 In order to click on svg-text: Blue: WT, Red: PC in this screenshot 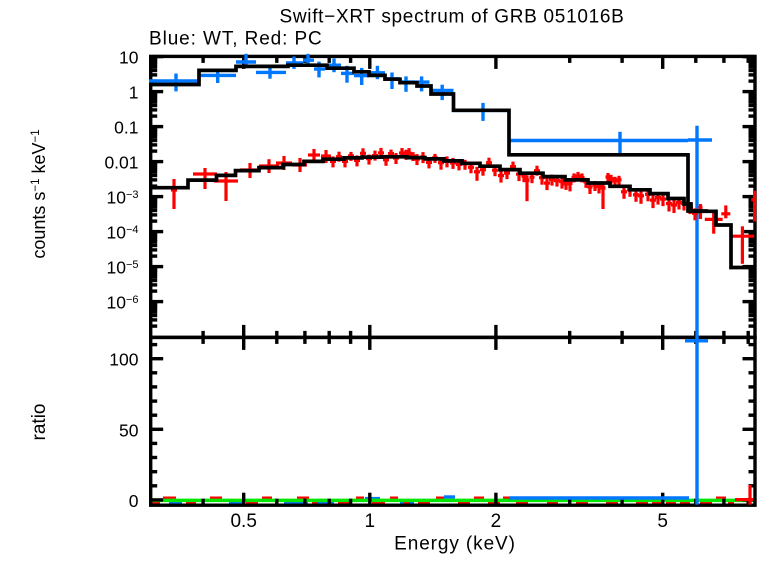, I will do `click(236, 38)`.